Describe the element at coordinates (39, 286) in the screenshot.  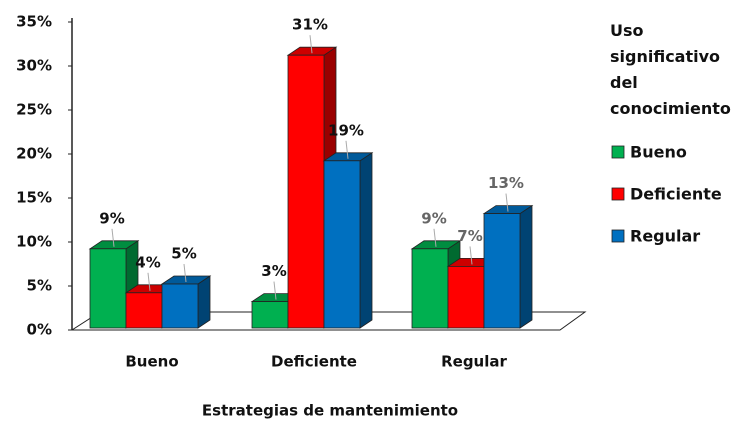
I see `y-tick-label: 5%` at that location.